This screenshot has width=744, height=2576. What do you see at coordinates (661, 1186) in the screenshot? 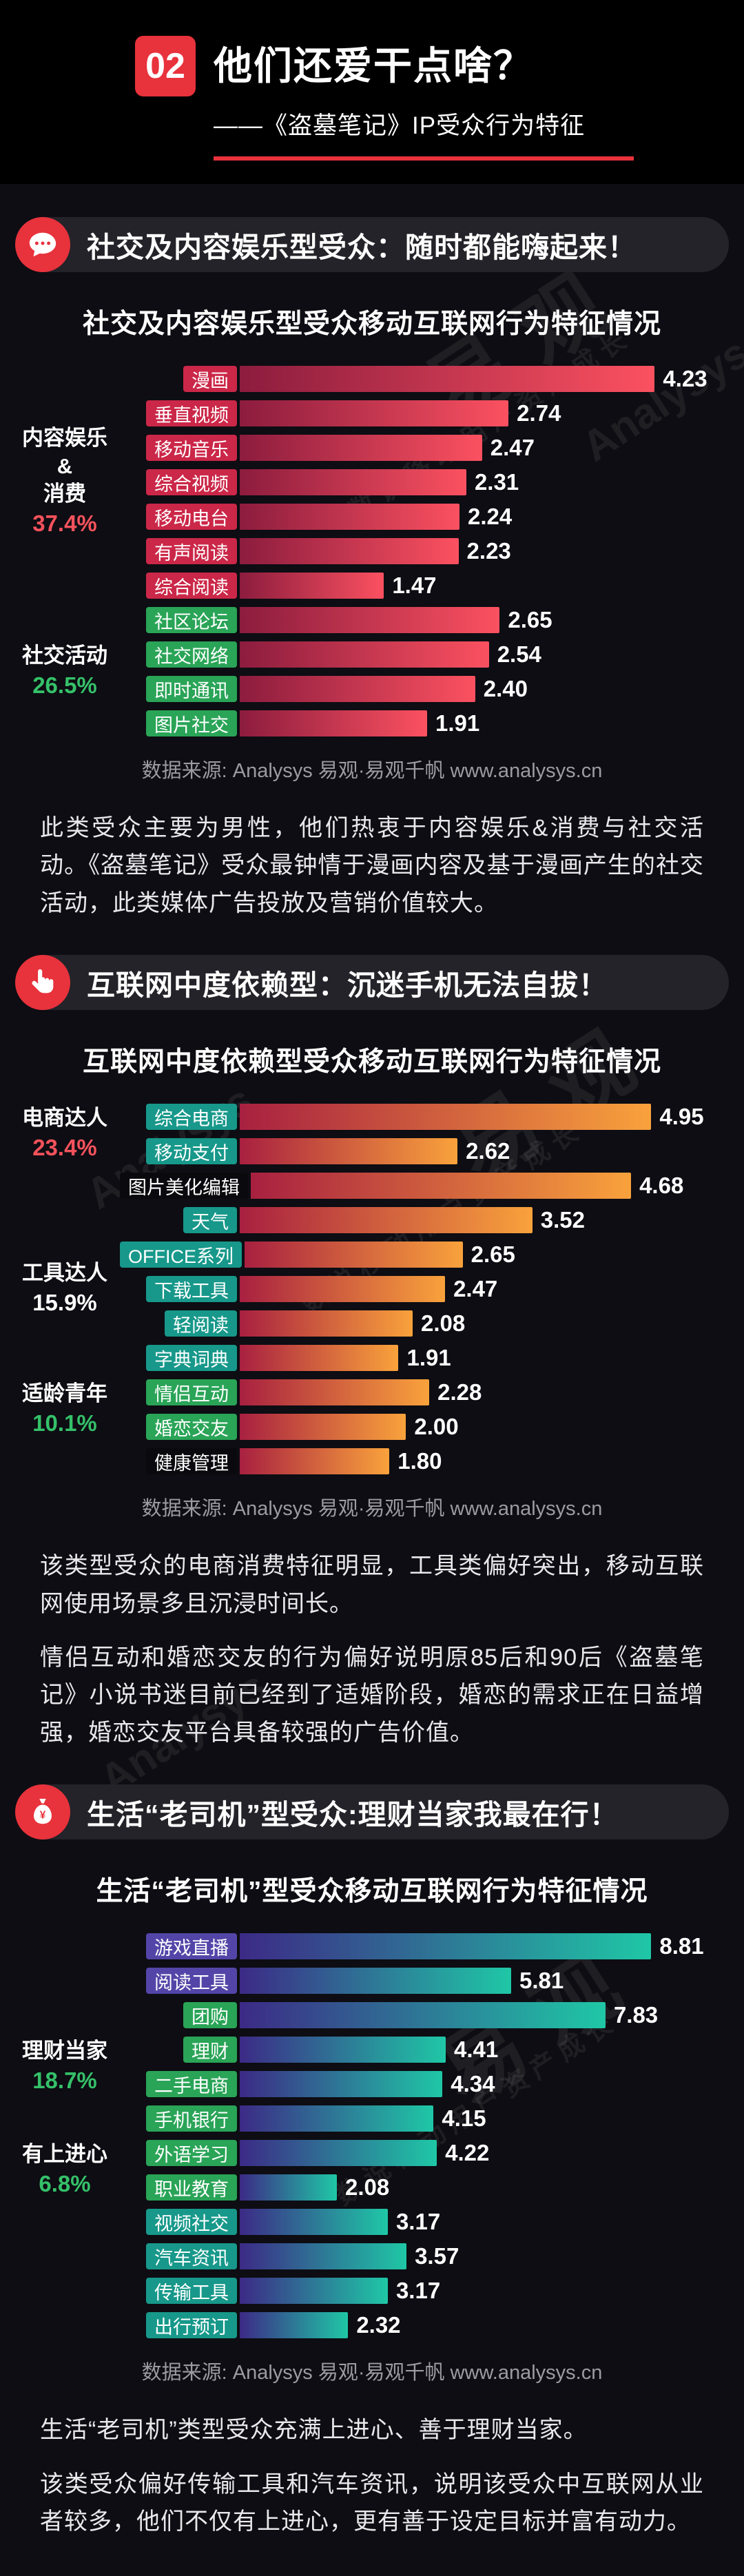
I see `bar-value: 4.68` at bounding box center [661, 1186].